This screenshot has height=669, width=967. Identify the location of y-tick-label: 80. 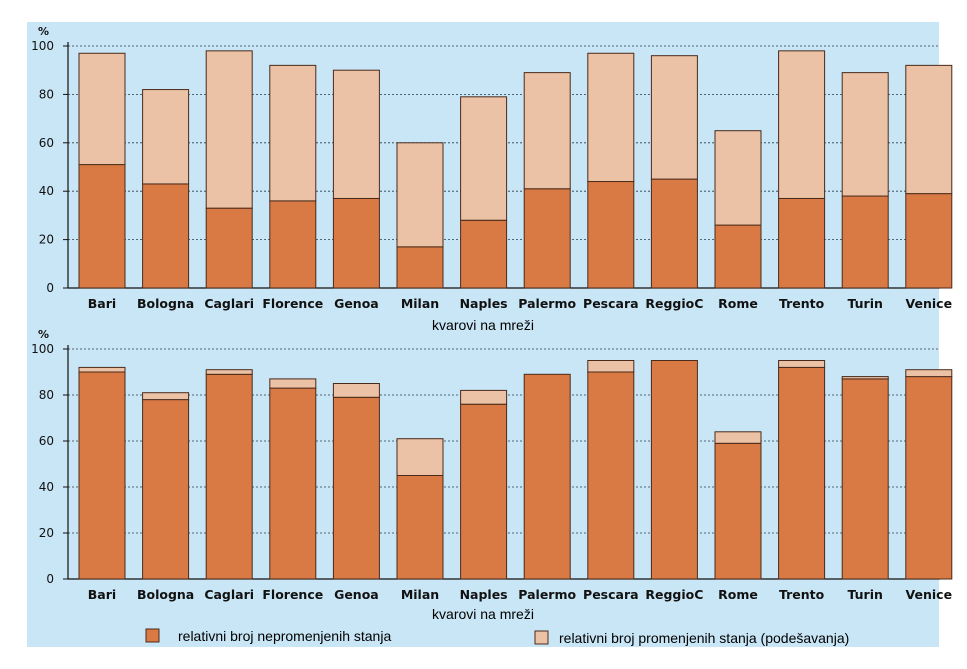
(46, 94).